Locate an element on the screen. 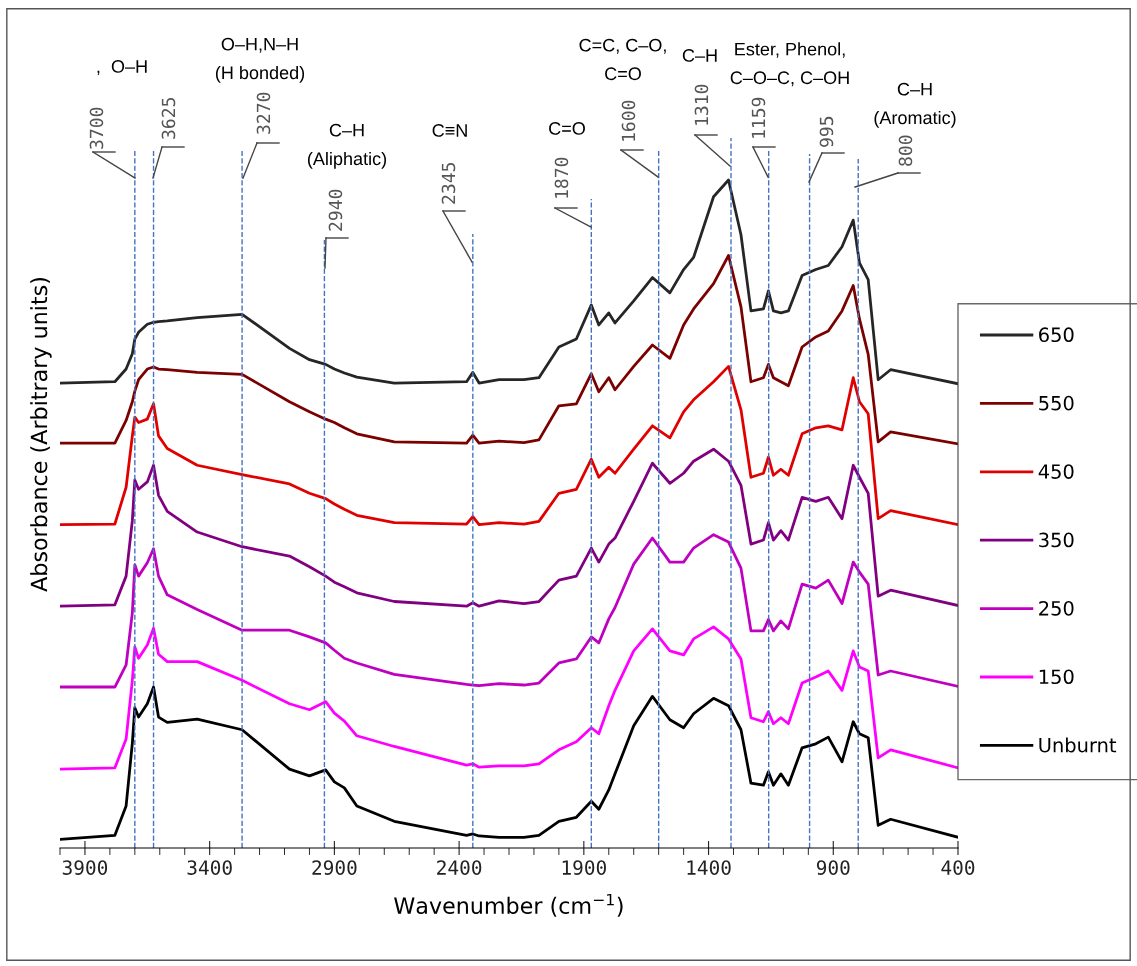 This screenshot has width=1137, height=966. legend-label: Unburnt is located at coordinates (1078, 745).